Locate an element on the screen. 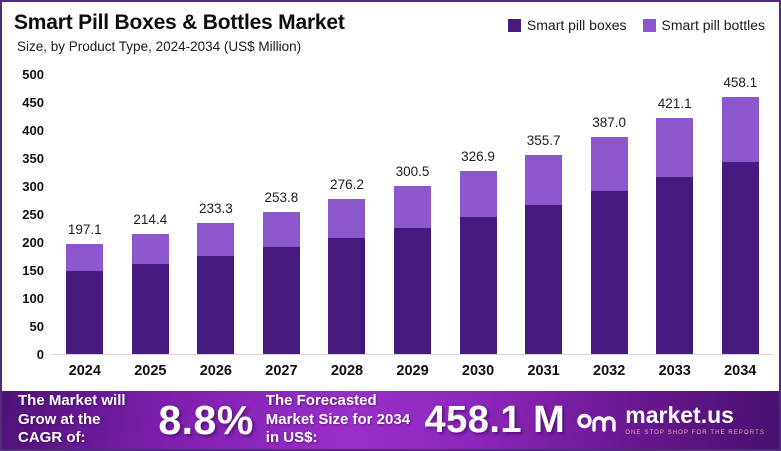 The width and height of the screenshot is (781, 451). legend-item-smart-pill-boxes: Smart pill boxes is located at coordinates (567, 25).